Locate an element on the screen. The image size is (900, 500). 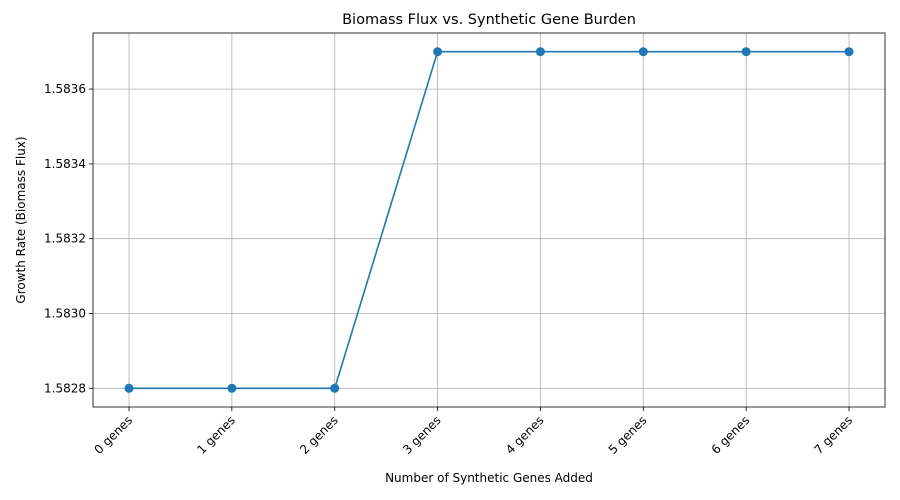
chart-title: Biomass Flux vs. Synthetic Gene Burden is located at coordinates (489, 20).